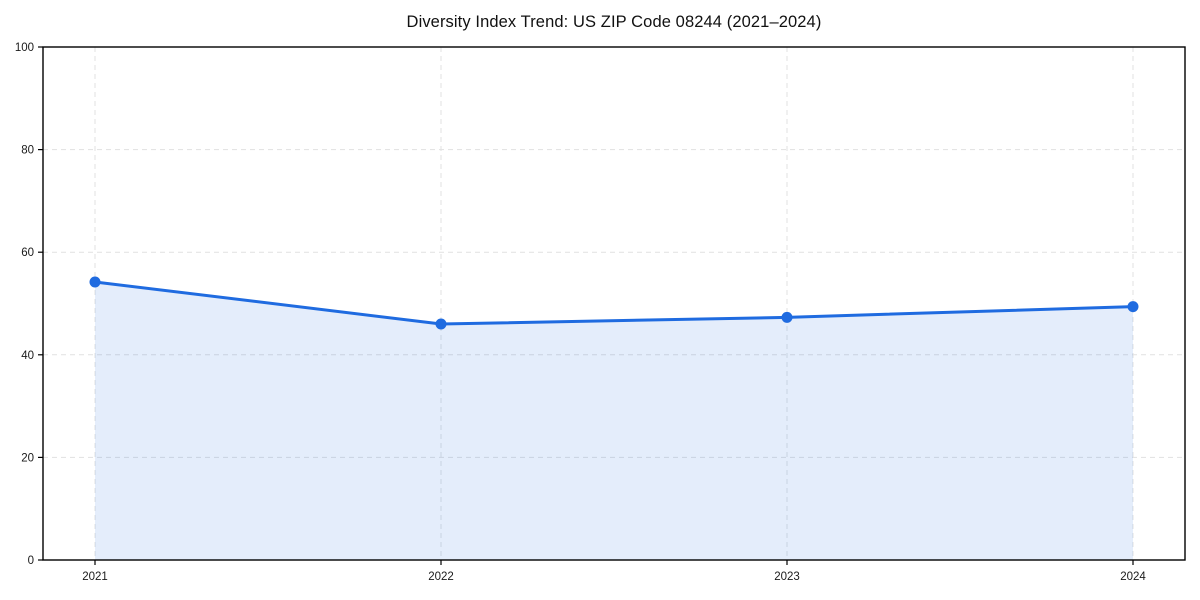 The image size is (1200, 600). What do you see at coordinates (27, 253) in the screenshot?
I see `y-tick-label: 60` at bounding box center [27, 253].